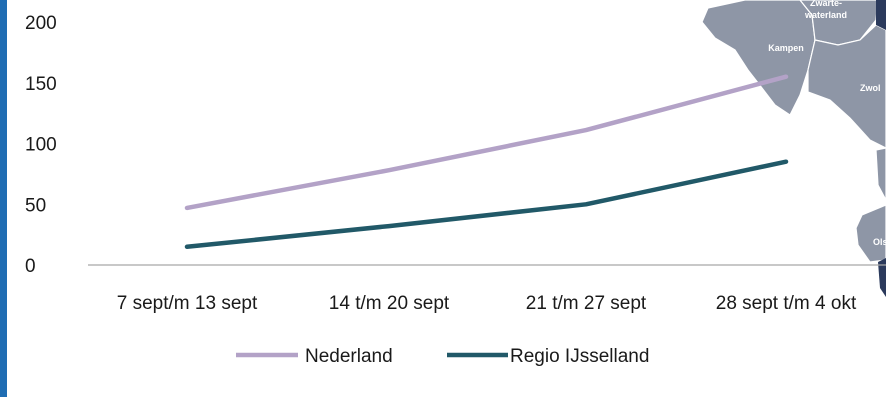  I want to click on x-tick-label: 7 sept/m 13 sept, so click(187, 303).